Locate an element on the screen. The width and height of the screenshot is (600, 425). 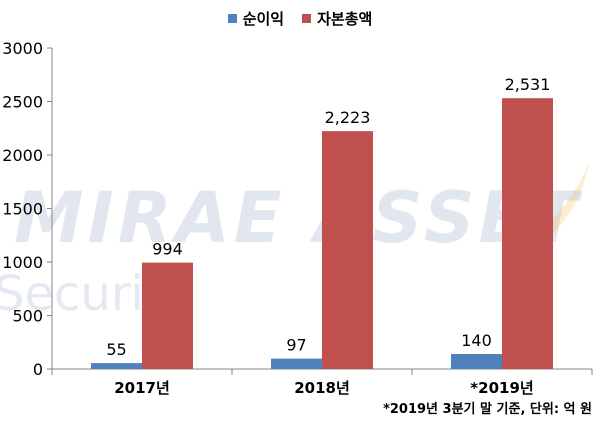
legend-item-total-equity: 자본총액 is located at coordinates (337, 18).